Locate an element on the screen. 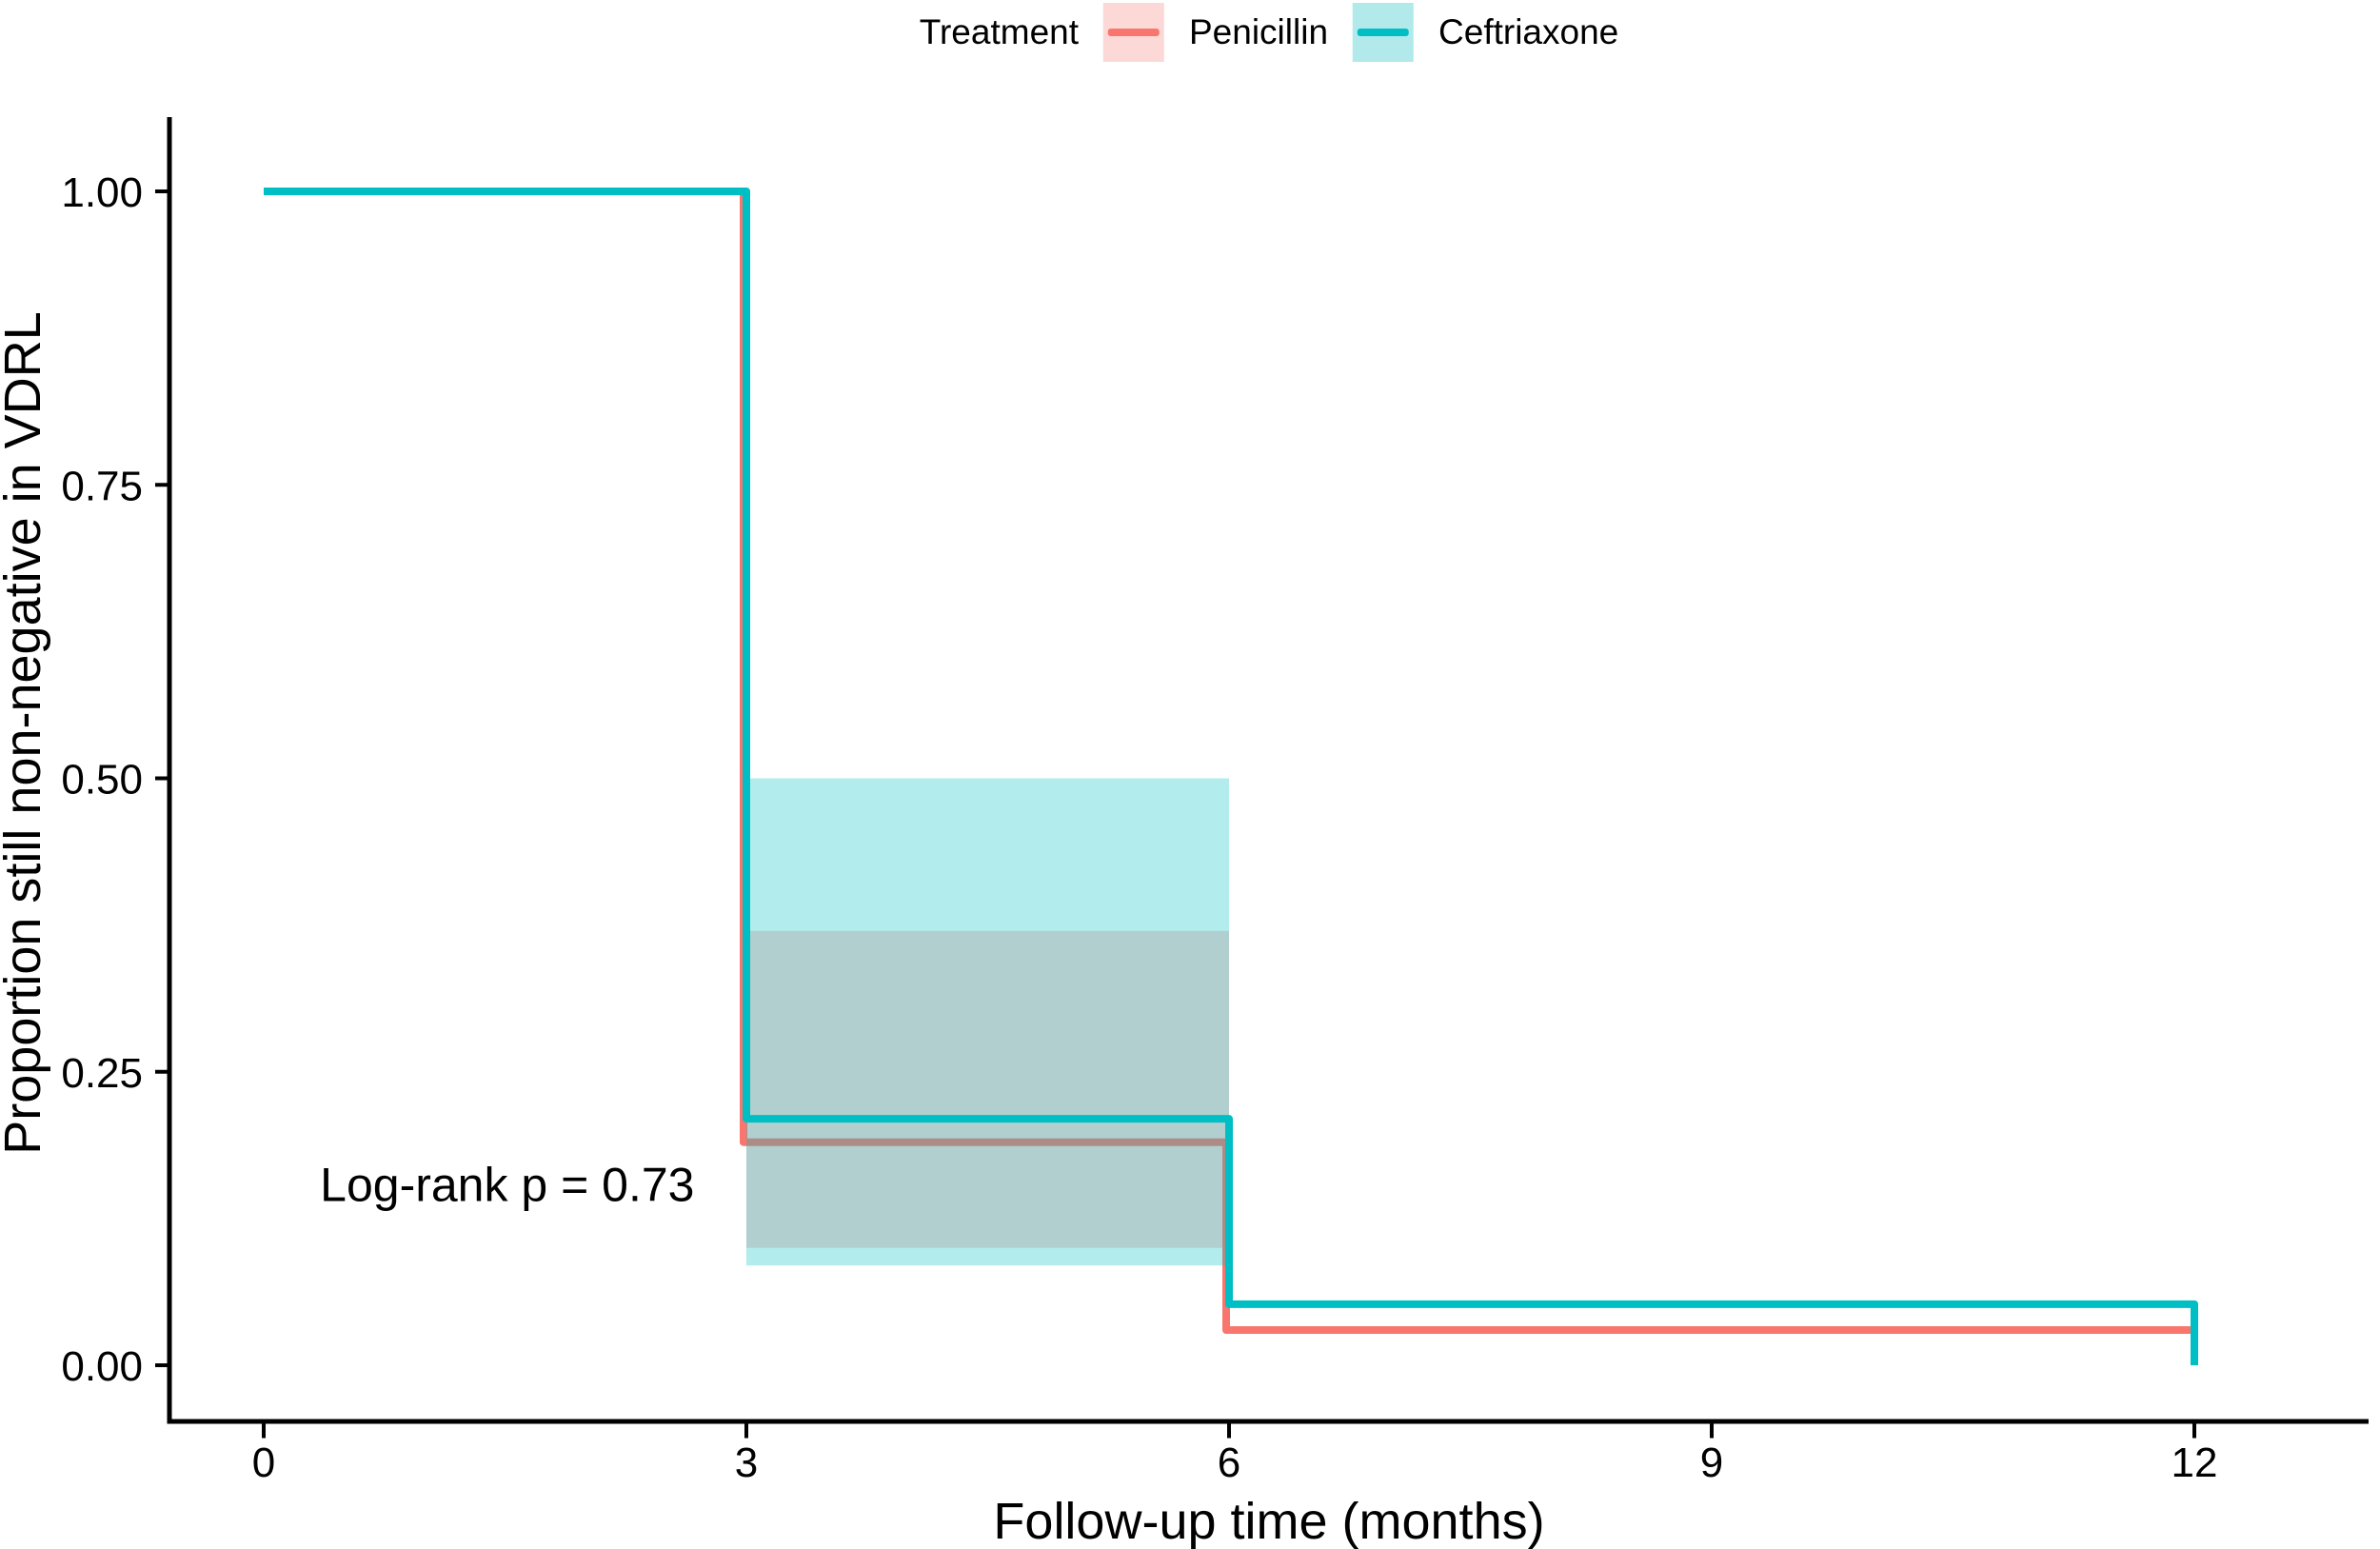 This screenshot has width=2380, height=1549. y-tick-label: 0.50 is located at coordinates (102, 780).